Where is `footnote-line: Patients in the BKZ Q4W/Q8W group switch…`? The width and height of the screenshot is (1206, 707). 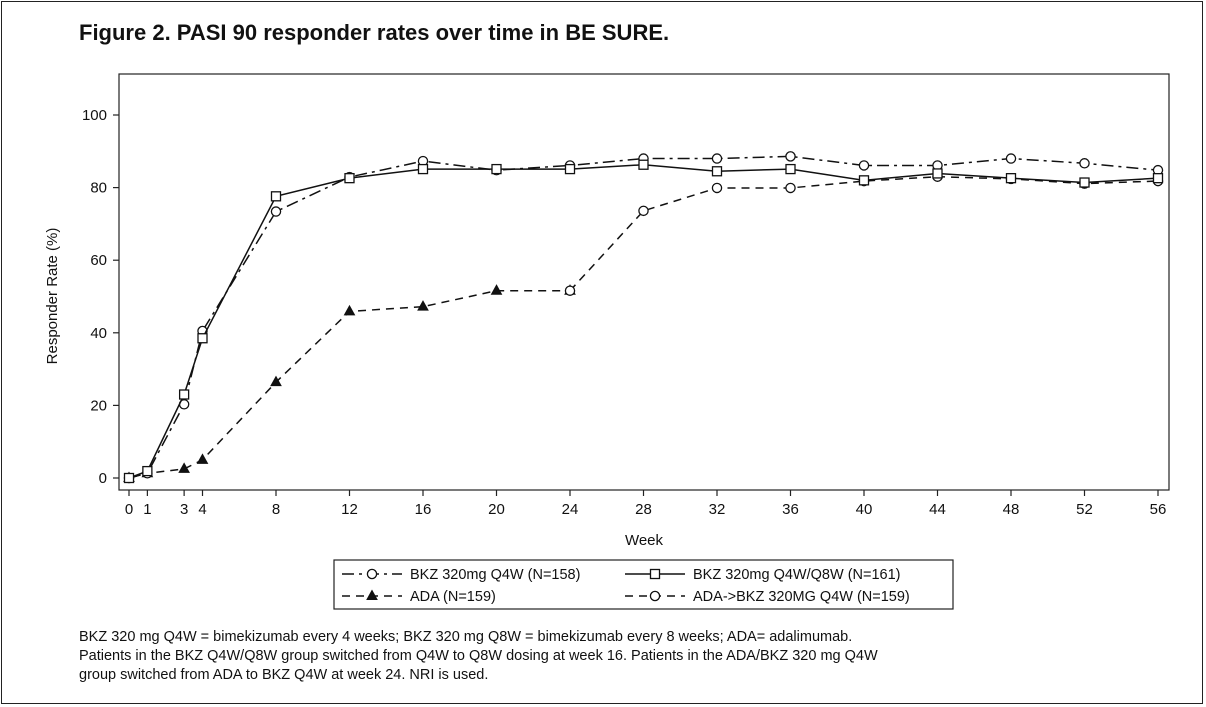
footnote-line: Patients in the BKZ Q4W/Q8W group switch… is located at coordinates (478, 656).